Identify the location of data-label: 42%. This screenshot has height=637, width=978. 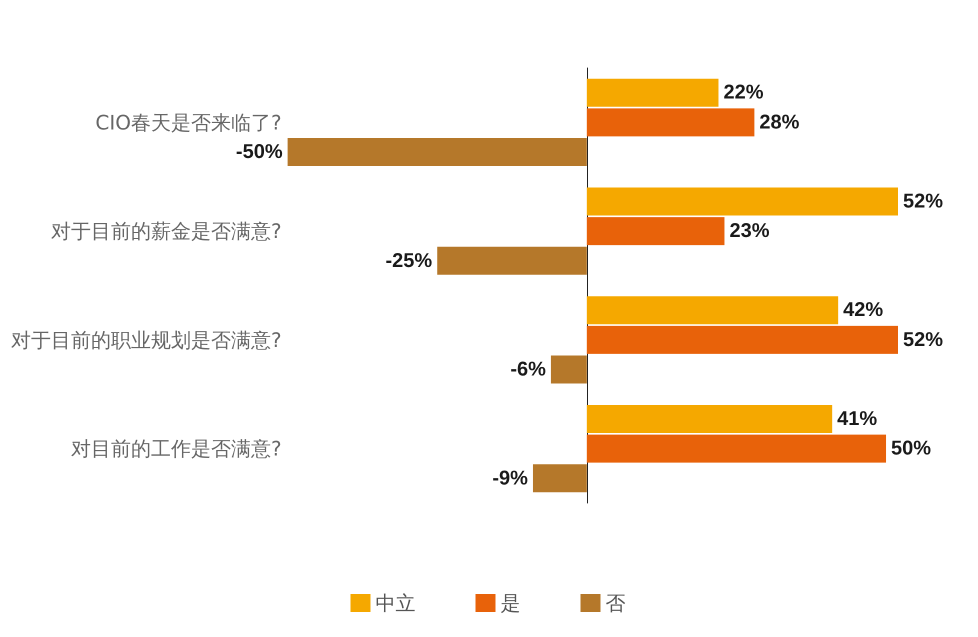
(863, 310).